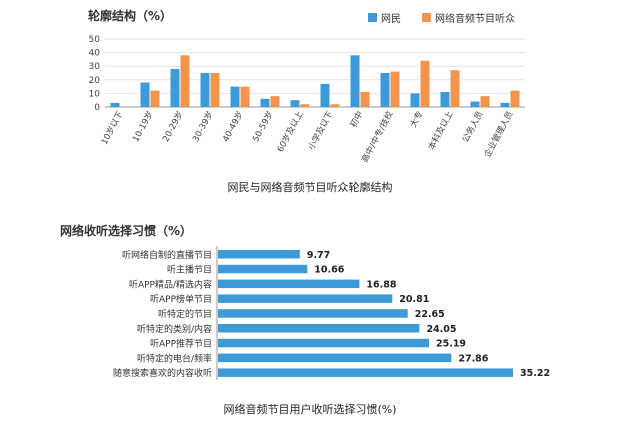 This screenshot has height=435, width=620. What do you see at coordinates (95, 67) in the screenshot?
I see `y-tick-label: 30` at bounding box center [95, 67].